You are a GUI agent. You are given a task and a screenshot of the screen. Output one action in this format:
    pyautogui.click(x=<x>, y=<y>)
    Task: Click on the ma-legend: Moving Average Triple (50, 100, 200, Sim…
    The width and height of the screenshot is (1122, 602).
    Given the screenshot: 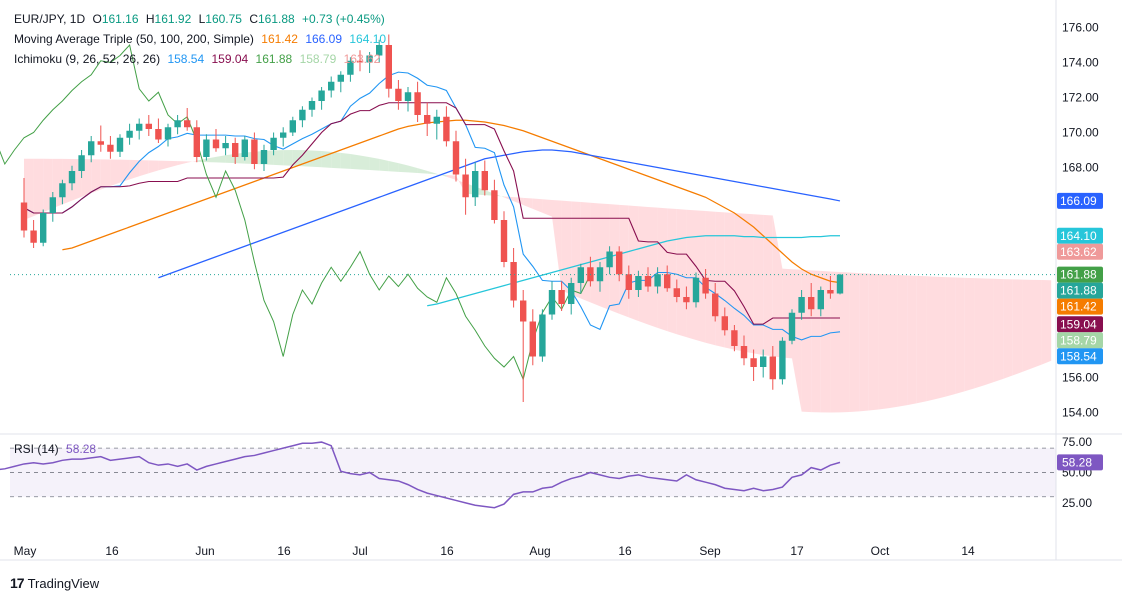 What is the action you would take?
    pyautogui.click(x=202, y=39)
    